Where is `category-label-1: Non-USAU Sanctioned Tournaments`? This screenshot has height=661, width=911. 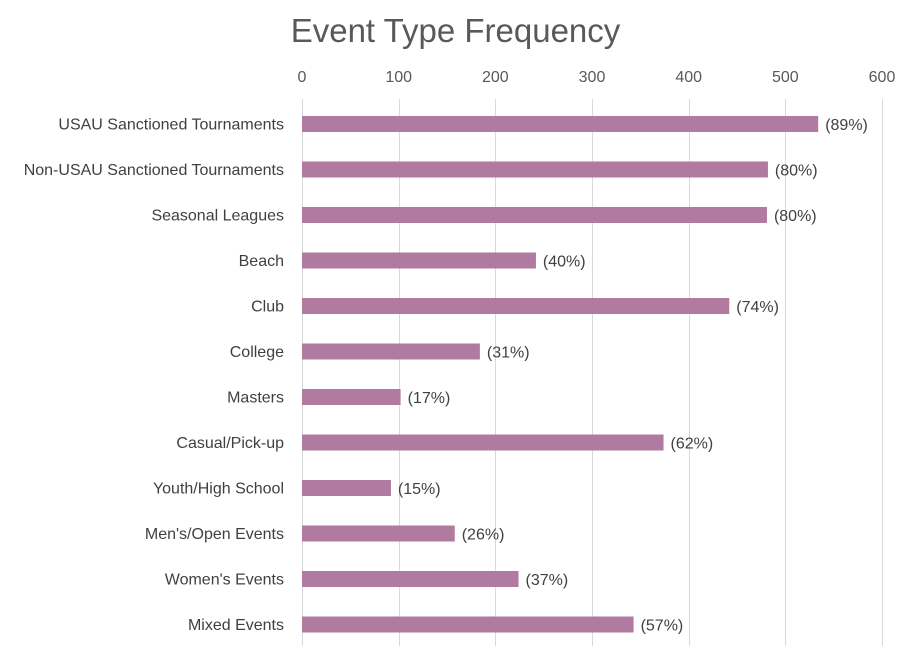
category-label-1: Non-USAU Sanctioned Tournaments is located at coordinates (154, 170).